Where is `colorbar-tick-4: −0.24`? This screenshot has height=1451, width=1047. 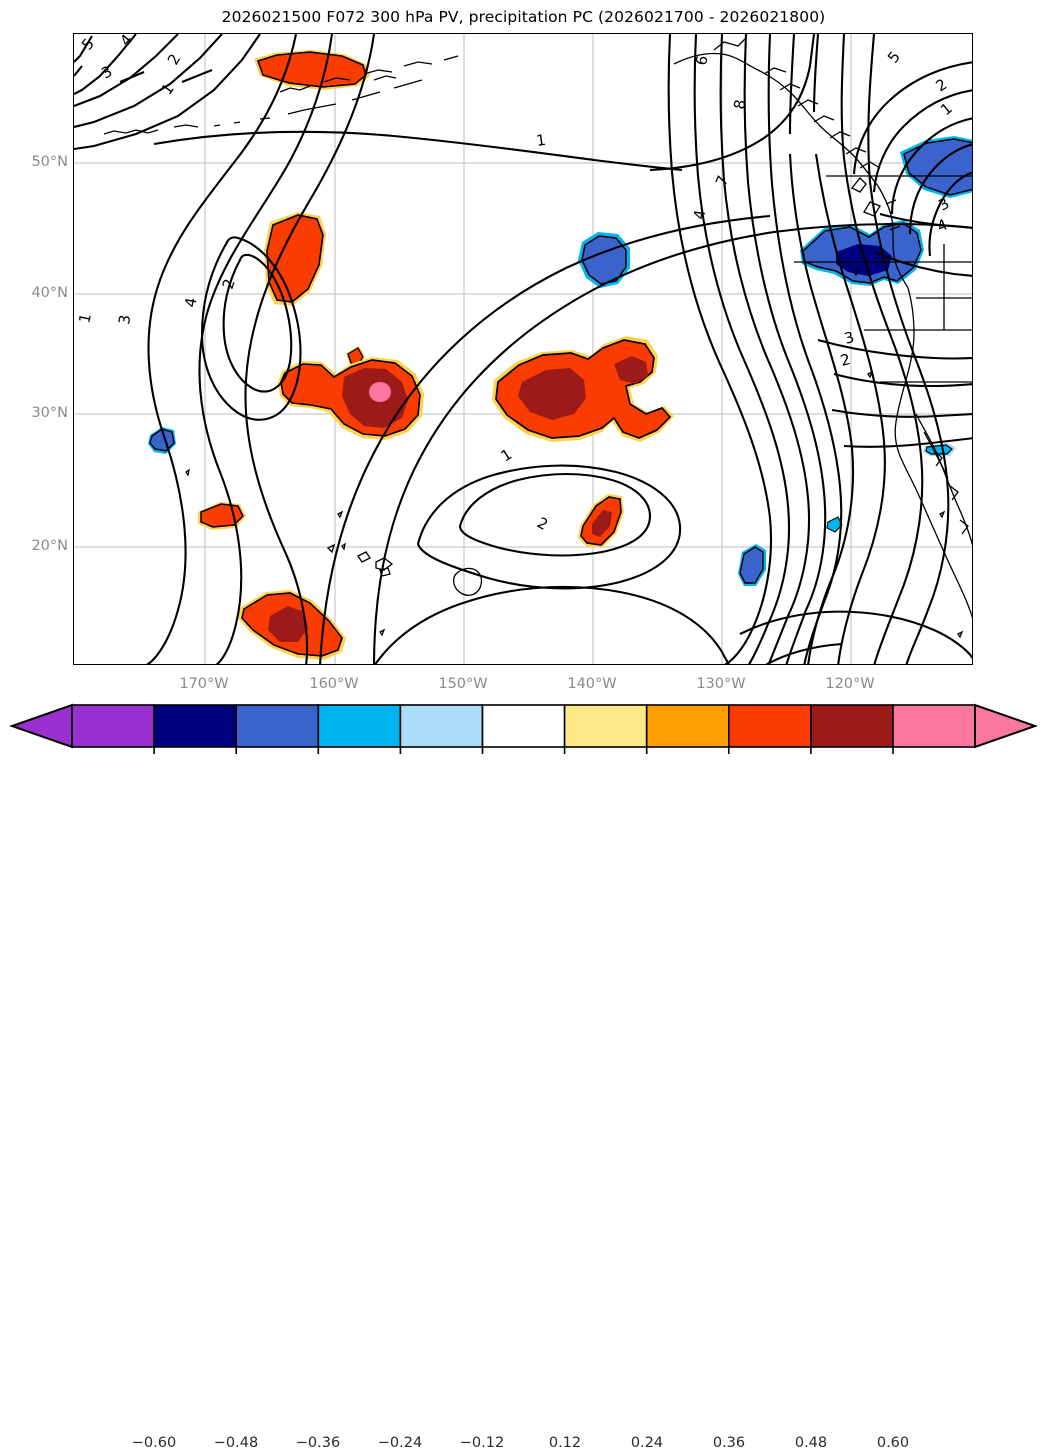
colorbar-tick-4: −0.24 is located at coordinates (400, 1443).